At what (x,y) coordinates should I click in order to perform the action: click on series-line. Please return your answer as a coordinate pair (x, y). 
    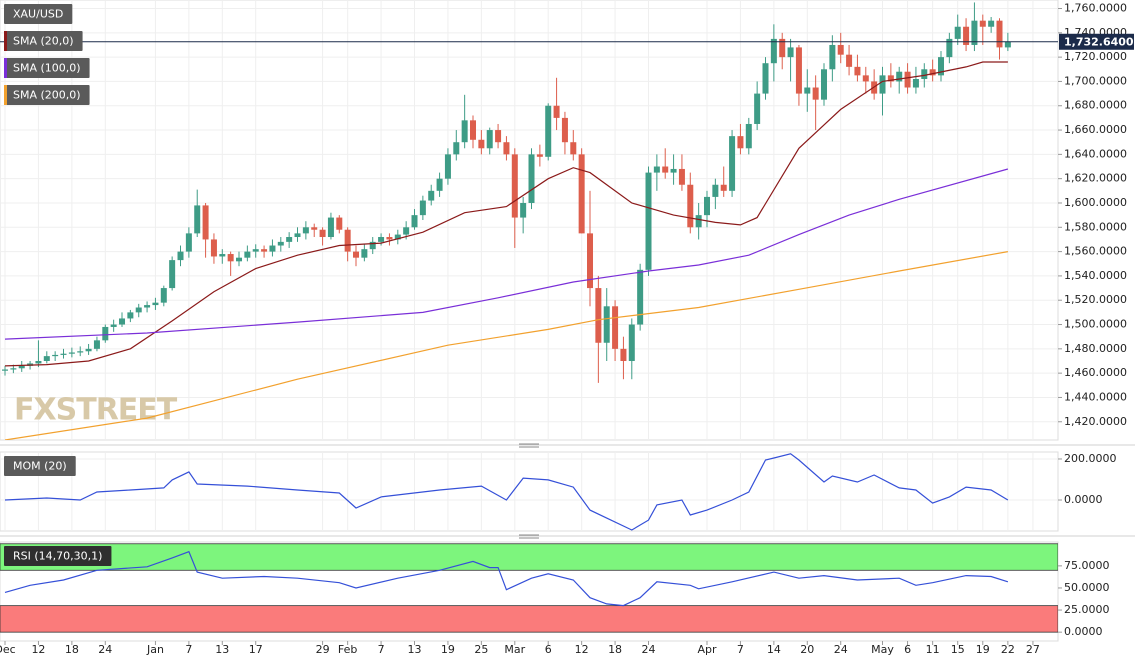
    Looking at the image, I should click on (506, 578).